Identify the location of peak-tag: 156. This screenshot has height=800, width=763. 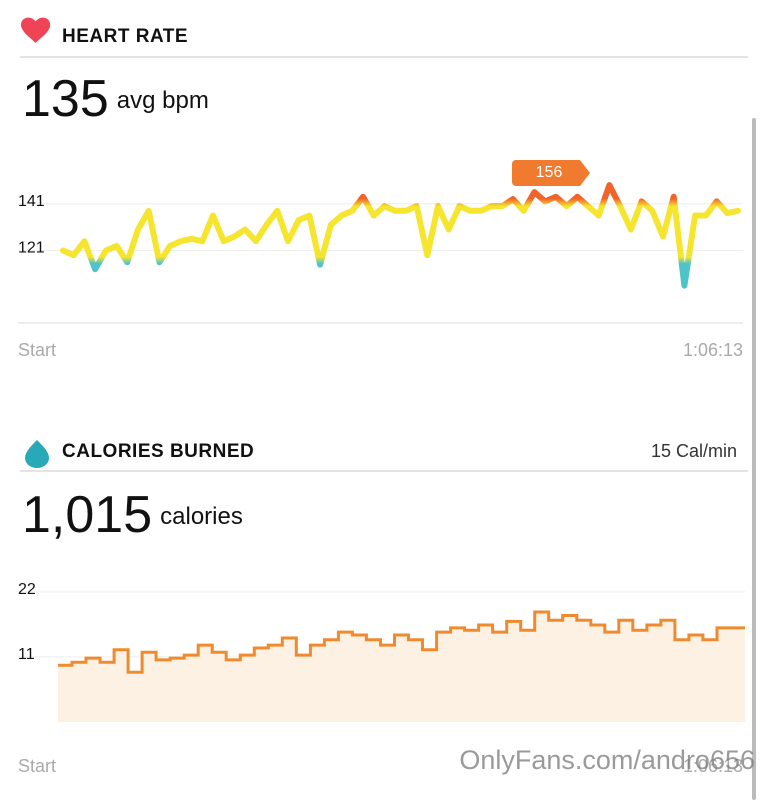
(551, 173).